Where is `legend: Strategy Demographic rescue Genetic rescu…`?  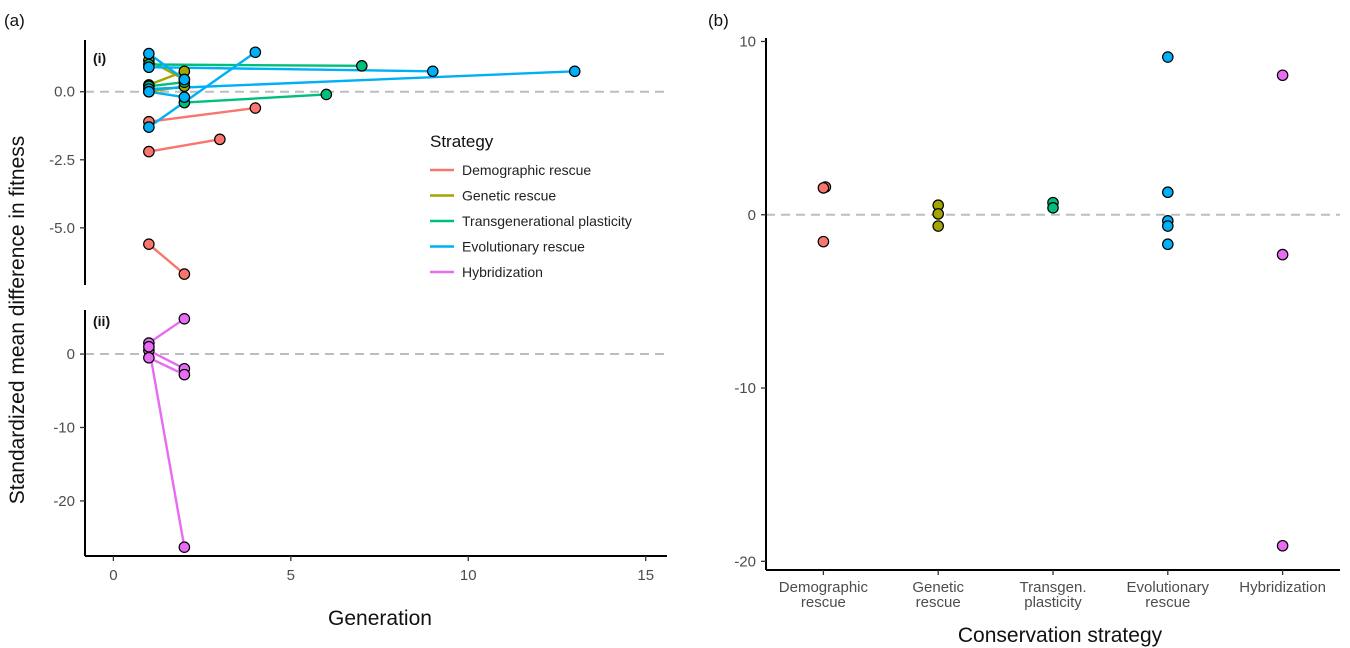
legend: Strategy Demographic rescue Genetic rescu… is located at coordinates (531, 206).